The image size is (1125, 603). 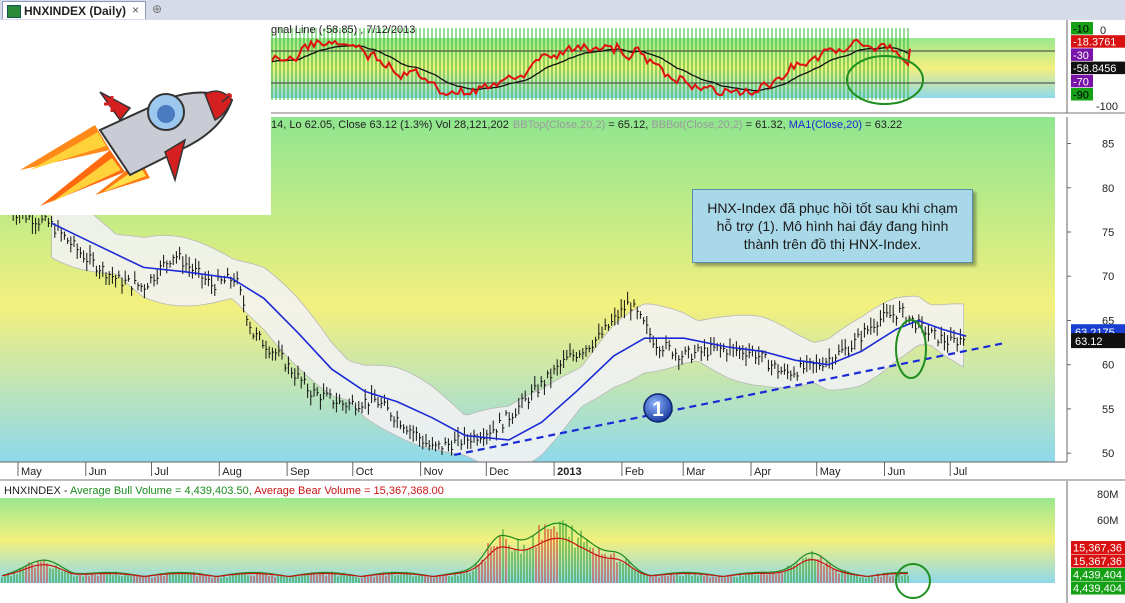 I want to click on volume-tick-80m: 80M, so click(x=1107, y=495).